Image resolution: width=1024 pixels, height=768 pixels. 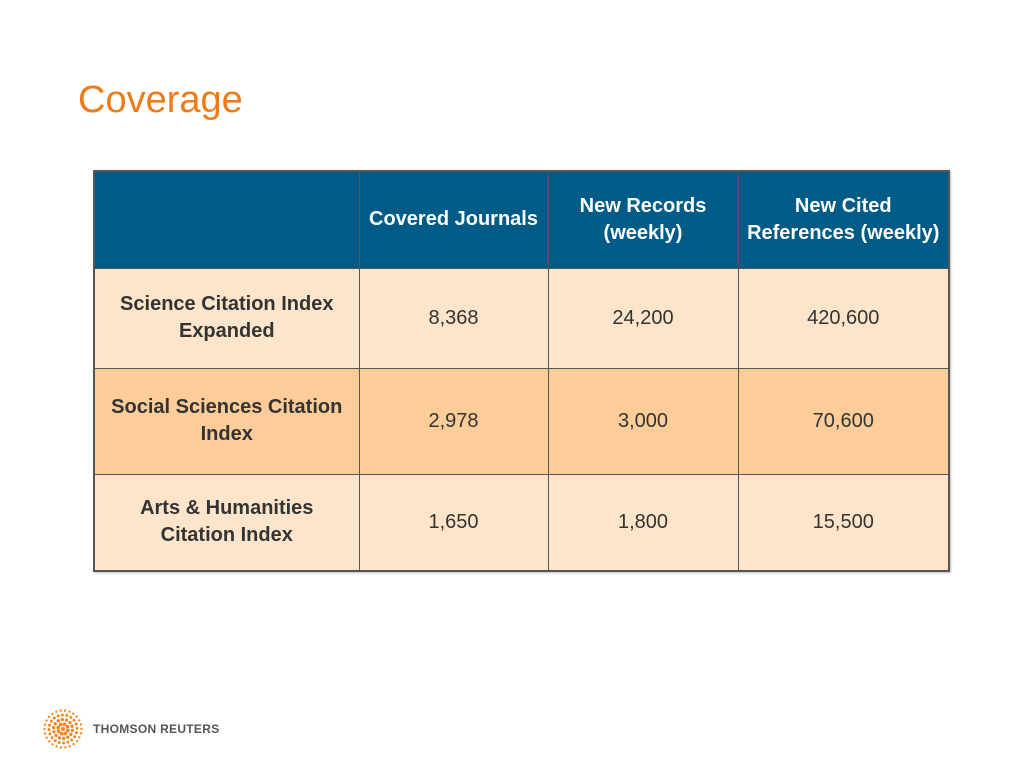 What do you see at coordinates (160, 100) in the screenshot?
I see `slide-title: Coverage` at bounding box center [160, 100].